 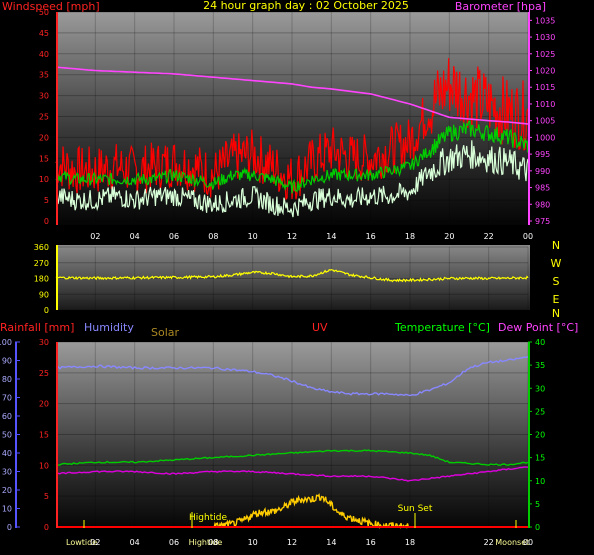 What do you see at coordinates (9, 527) in the screenshot?
I see `humidity-tick-label: 0` at bounding box center [9, 527].